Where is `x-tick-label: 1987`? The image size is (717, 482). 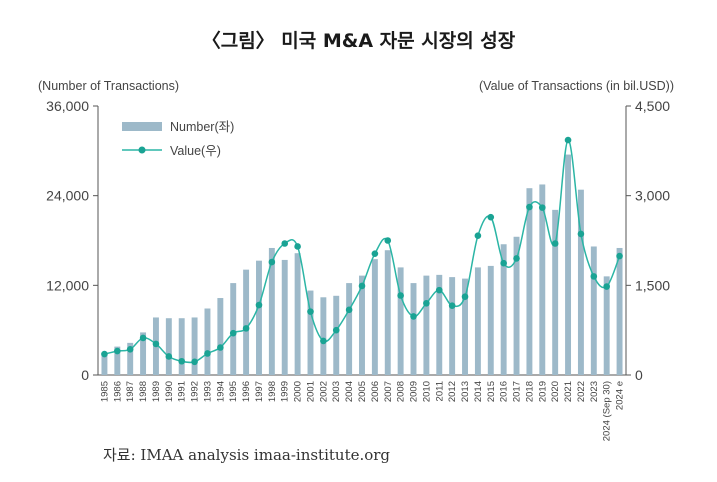 x-tick-label: 1987 is located at coordinates (130, 391).